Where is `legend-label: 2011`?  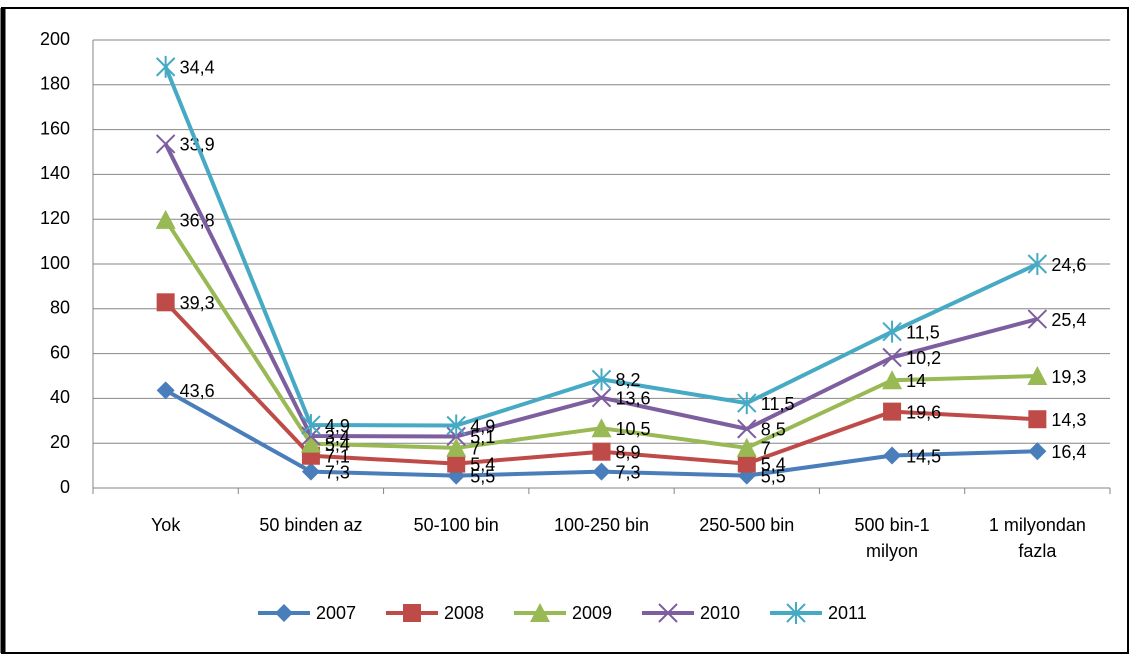
legend-label: 2011 is located at coordinates (847, 613).